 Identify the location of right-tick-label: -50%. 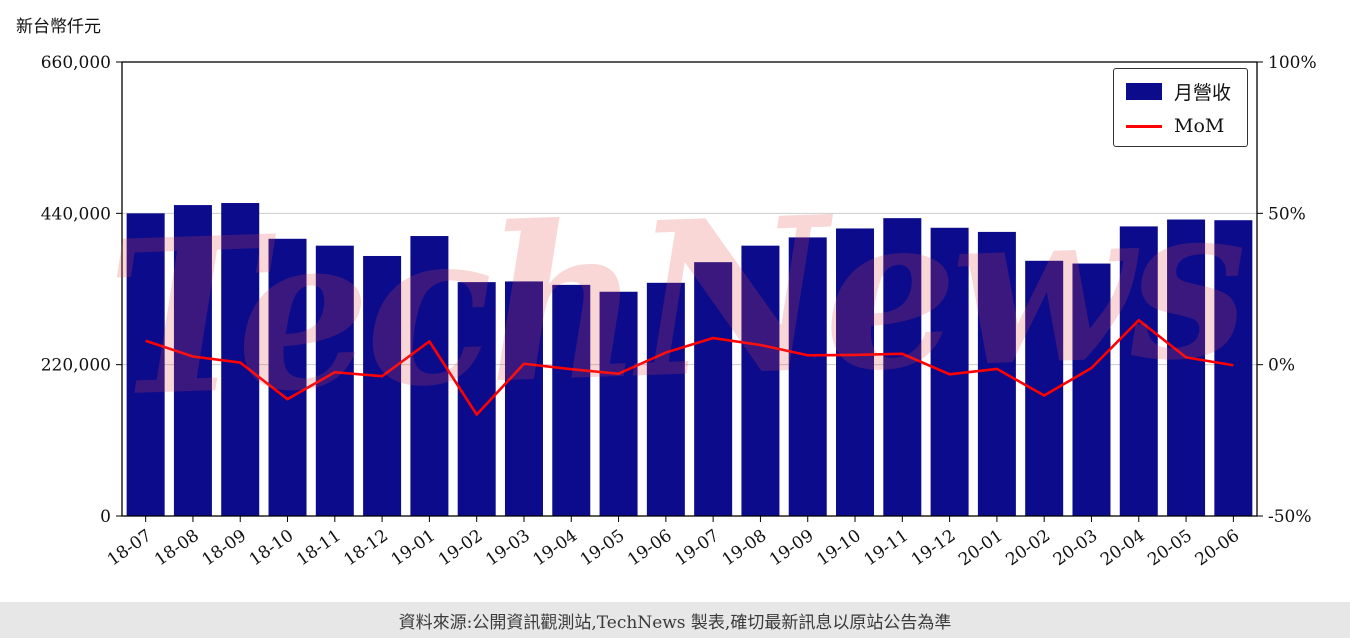
(1290, 517).